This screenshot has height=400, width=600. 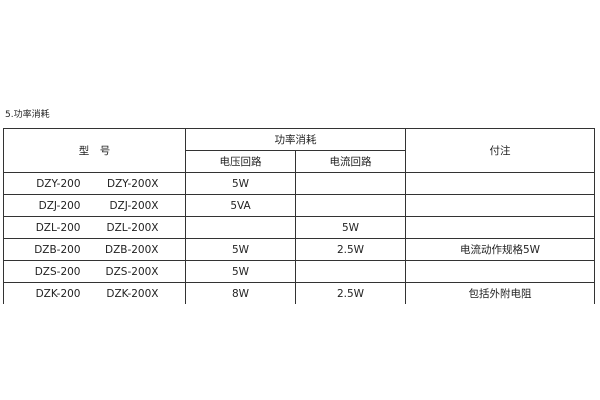 What do you see at coordinates (58, 183) in the screenshot?
I see `model-a: DZY-200` at bounding box center [58, 183].